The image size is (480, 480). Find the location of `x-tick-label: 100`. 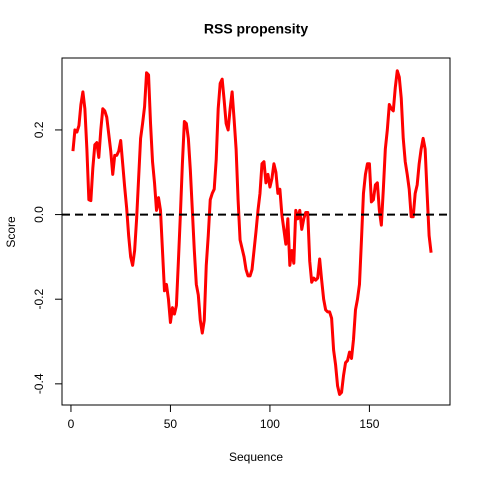

x-tick-label: 100 is located at coordinates (270, 424).